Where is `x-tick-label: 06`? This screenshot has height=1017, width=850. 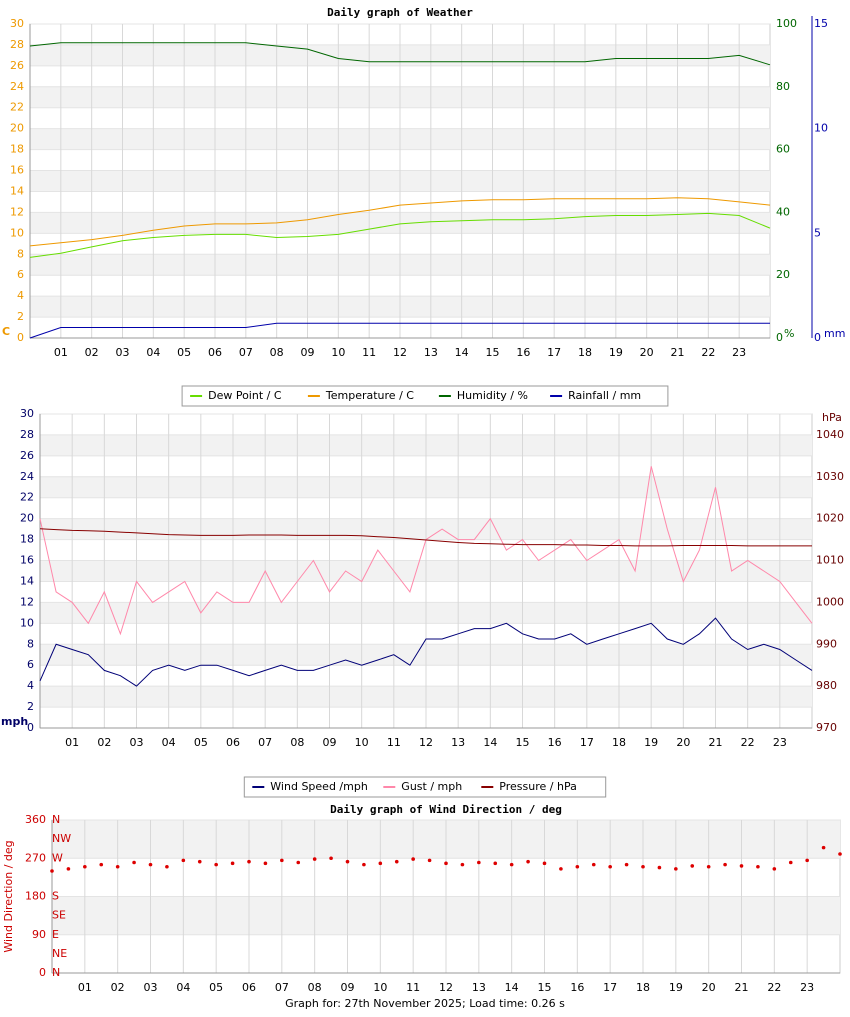
x-tick-label: 06 is located at coordinates (249, 987).